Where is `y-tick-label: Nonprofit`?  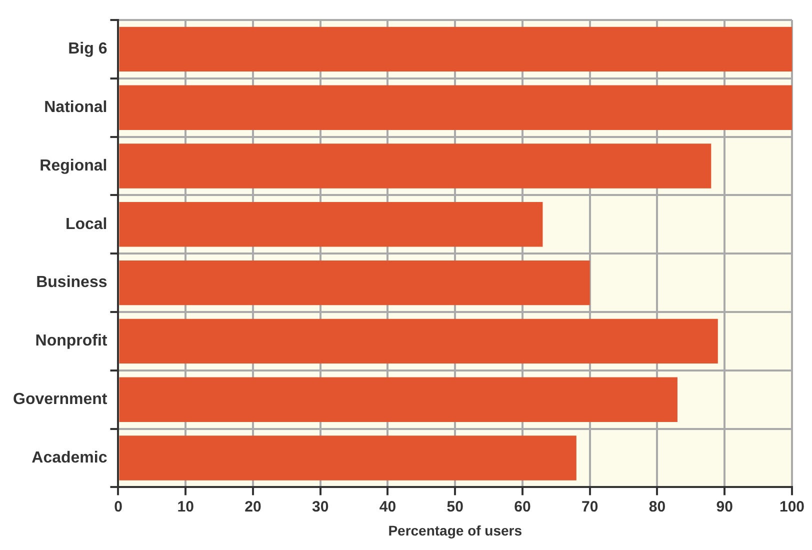
y-tick-label: Nonprofit is located at coordinates (71, 341).